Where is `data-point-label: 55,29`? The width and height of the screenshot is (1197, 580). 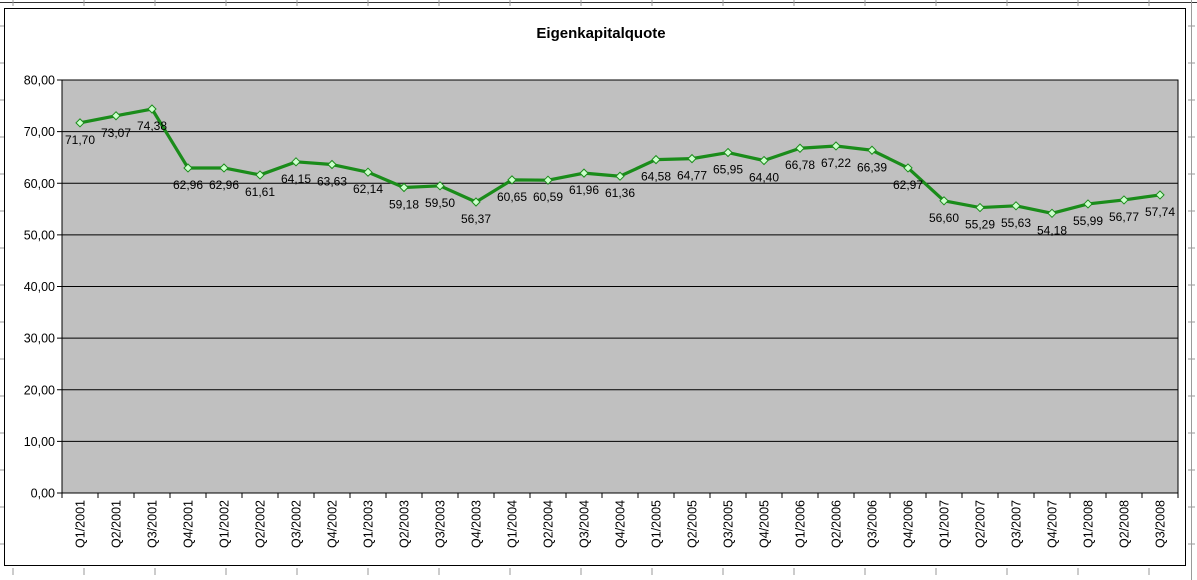
data-point-label: 55,29 is located at coordinates (980, 225).